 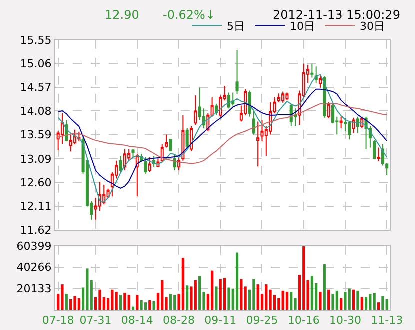 I want to click on x-tick-label: 10-16, so click(x=304, y=321).